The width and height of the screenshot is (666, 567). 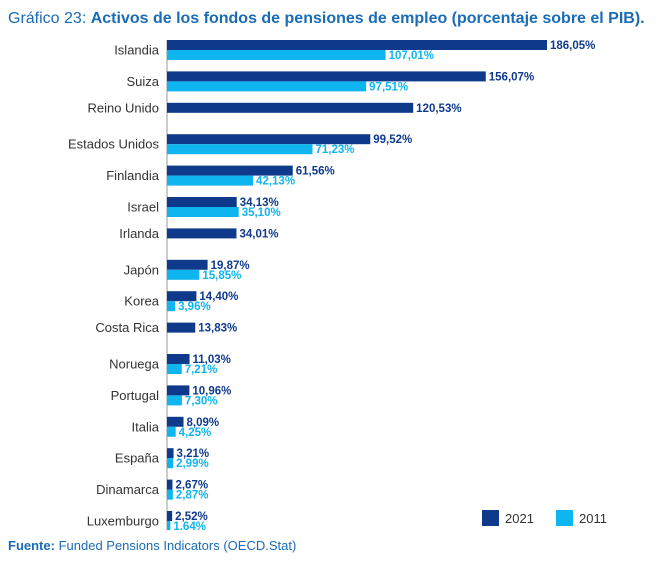 What do you see at coordinates (203, 423) in the screenshot?
I see `data-label-2021-12: 8,09%` at bounding box center [203, 423].